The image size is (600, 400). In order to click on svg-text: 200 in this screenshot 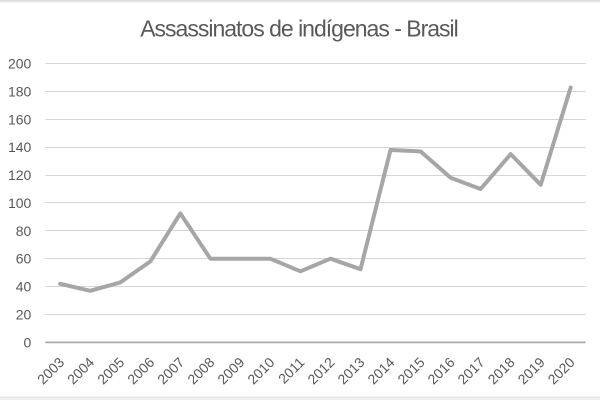, I will do `click(20, 64)`.